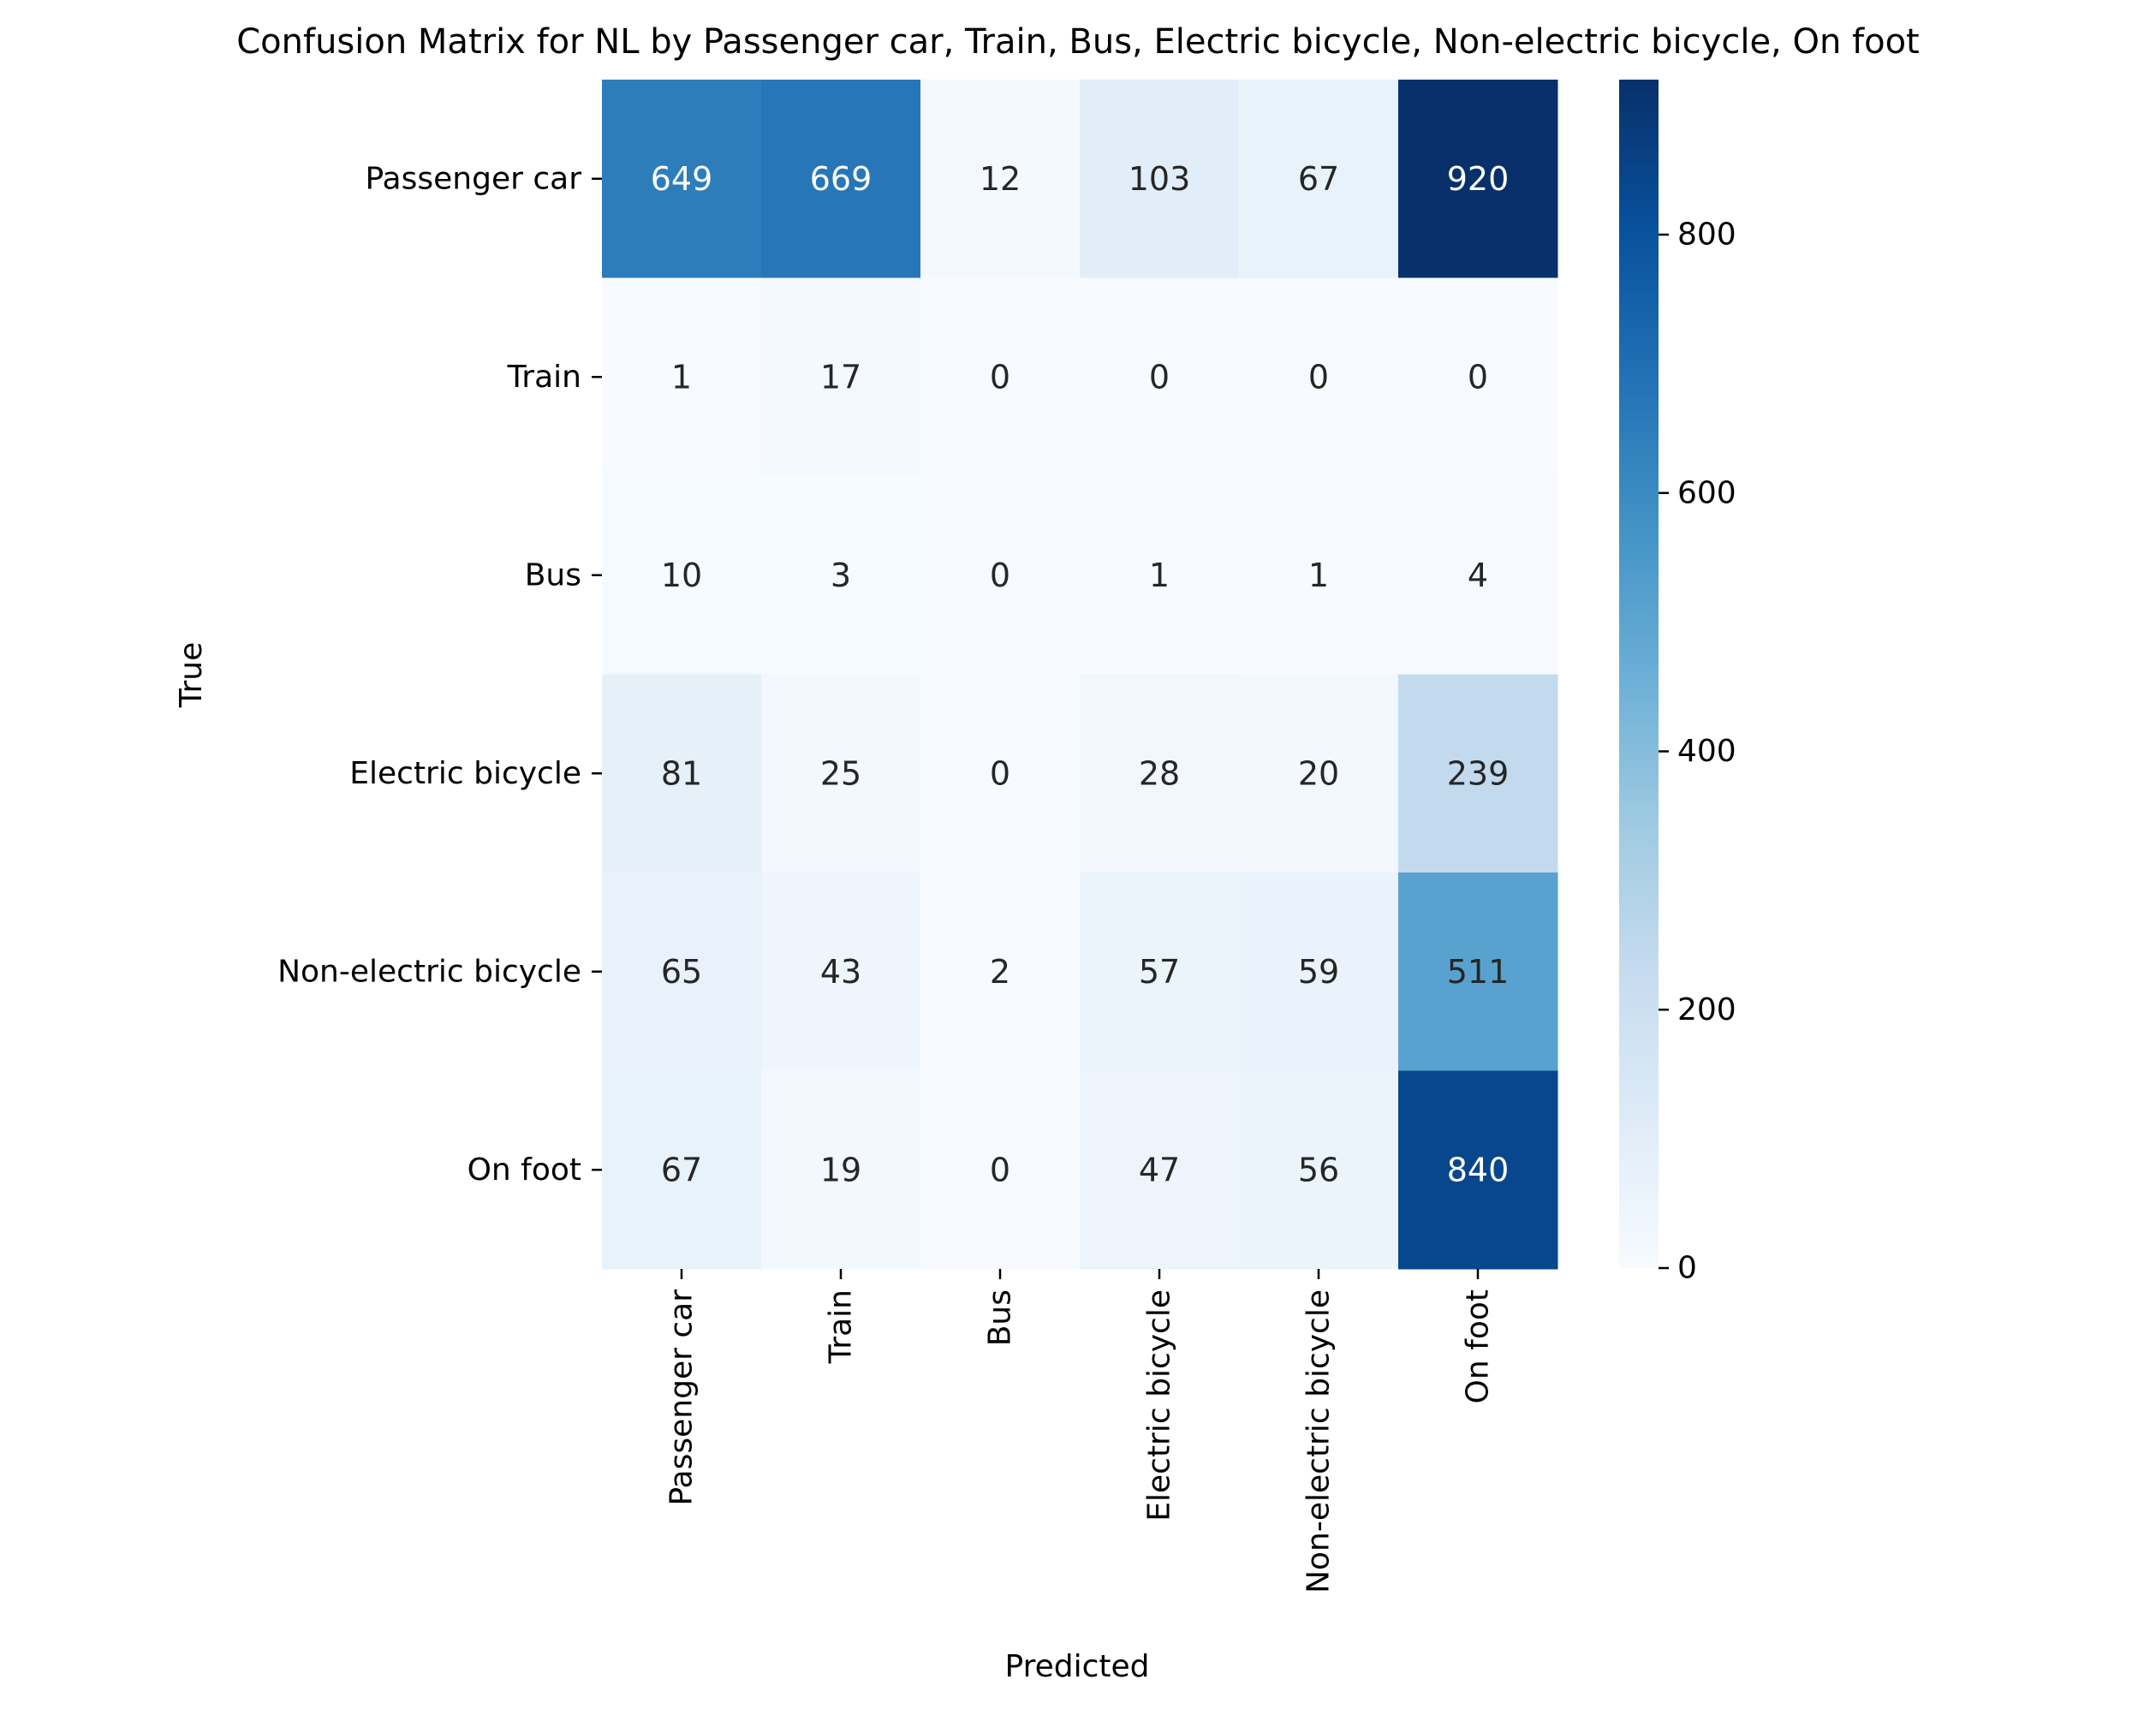  What do you see at coordinates (682, 1397) in the screenshot?
I see `x-tick-label: Passenger car` at bounding box center [682, 1397].